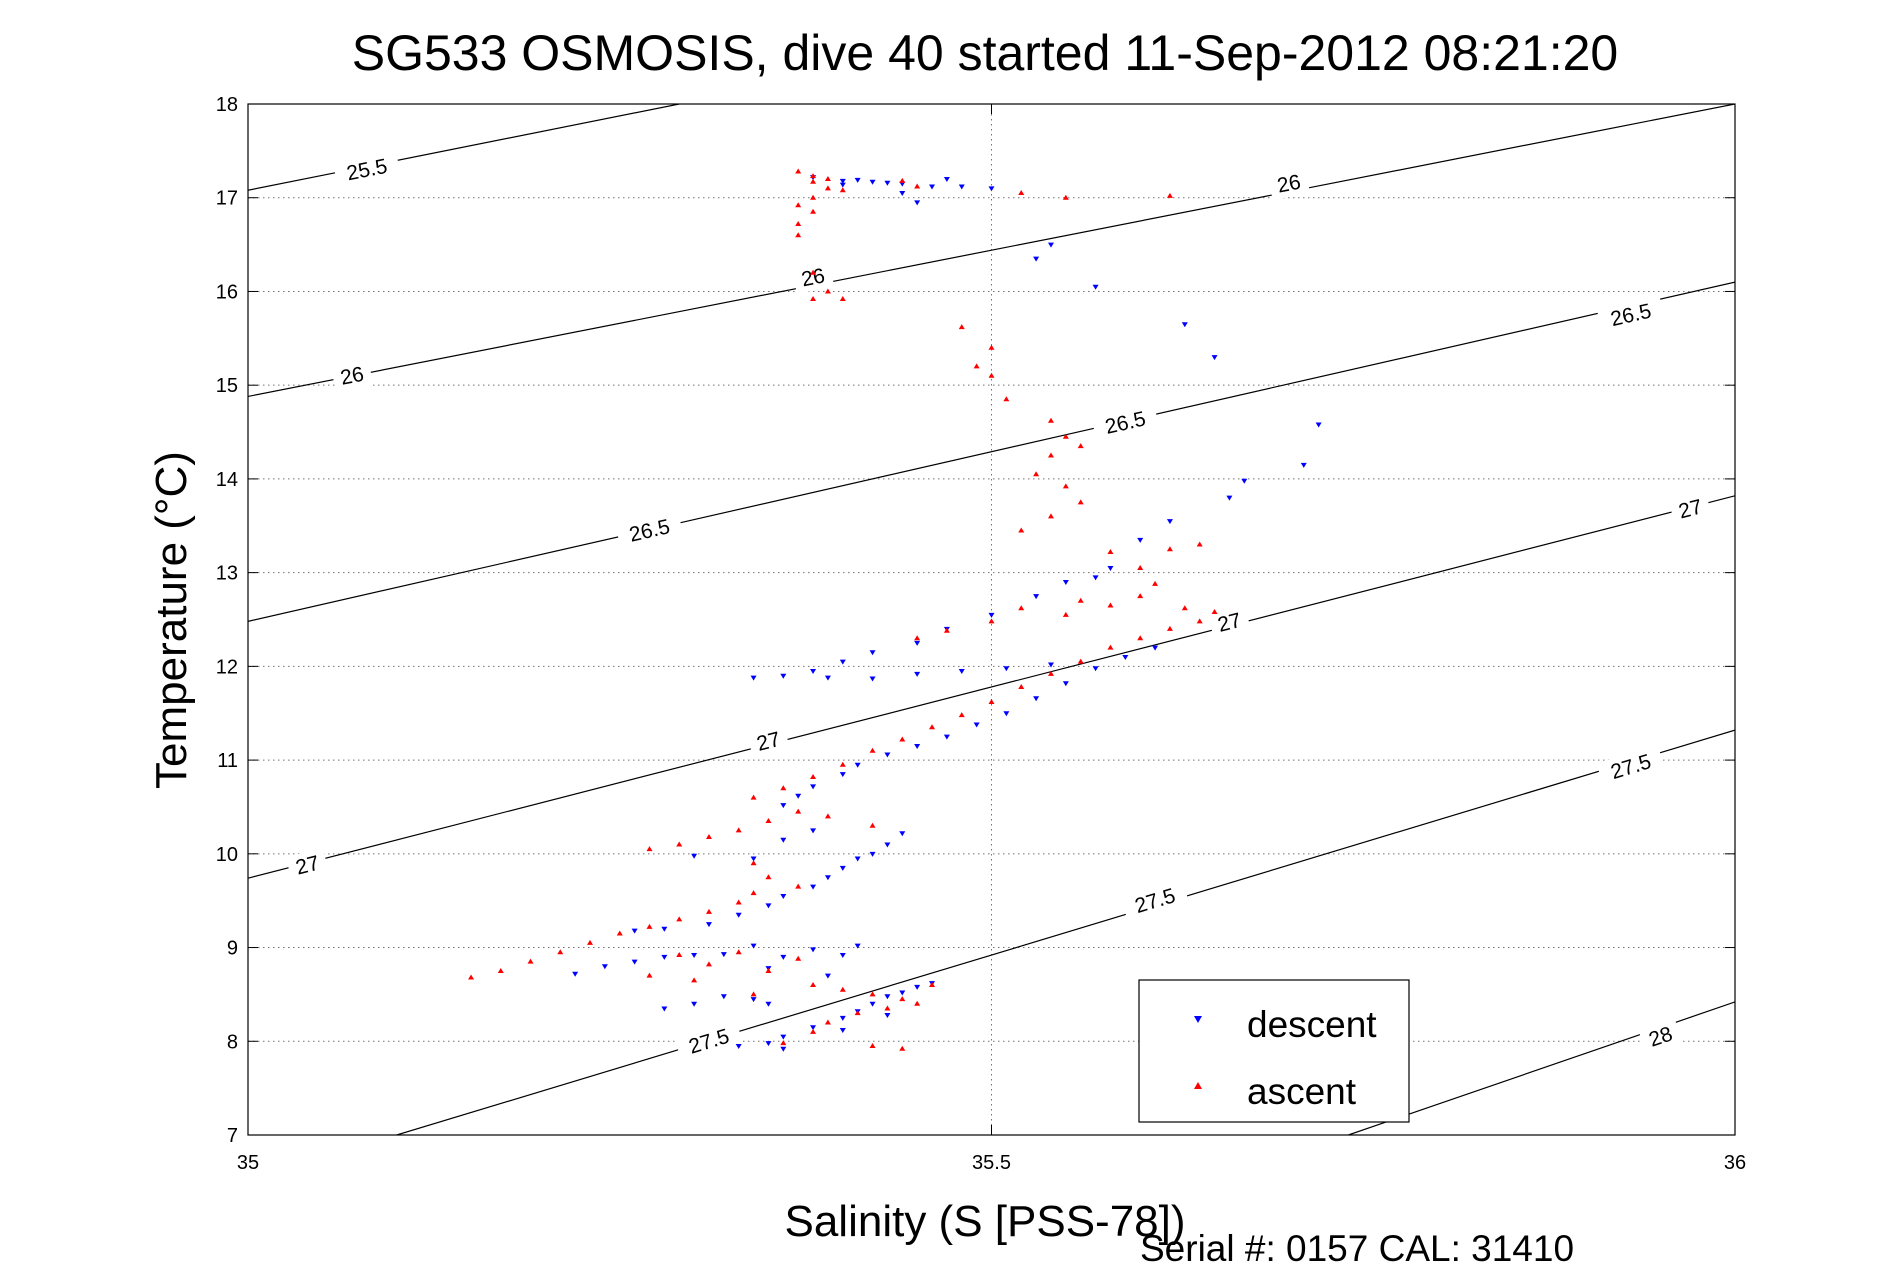  What do you see at coordinates (227, 855) in the screenshot?
I see `y-tick-label: 10` at bounding box center [227, 855].